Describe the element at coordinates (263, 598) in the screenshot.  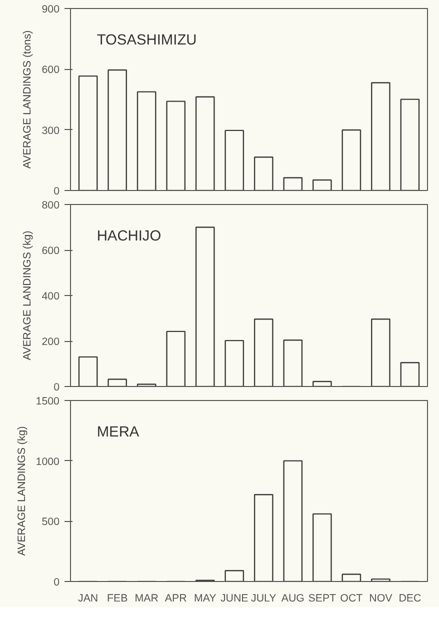
I see `x-tick-label: JULY` at that location.